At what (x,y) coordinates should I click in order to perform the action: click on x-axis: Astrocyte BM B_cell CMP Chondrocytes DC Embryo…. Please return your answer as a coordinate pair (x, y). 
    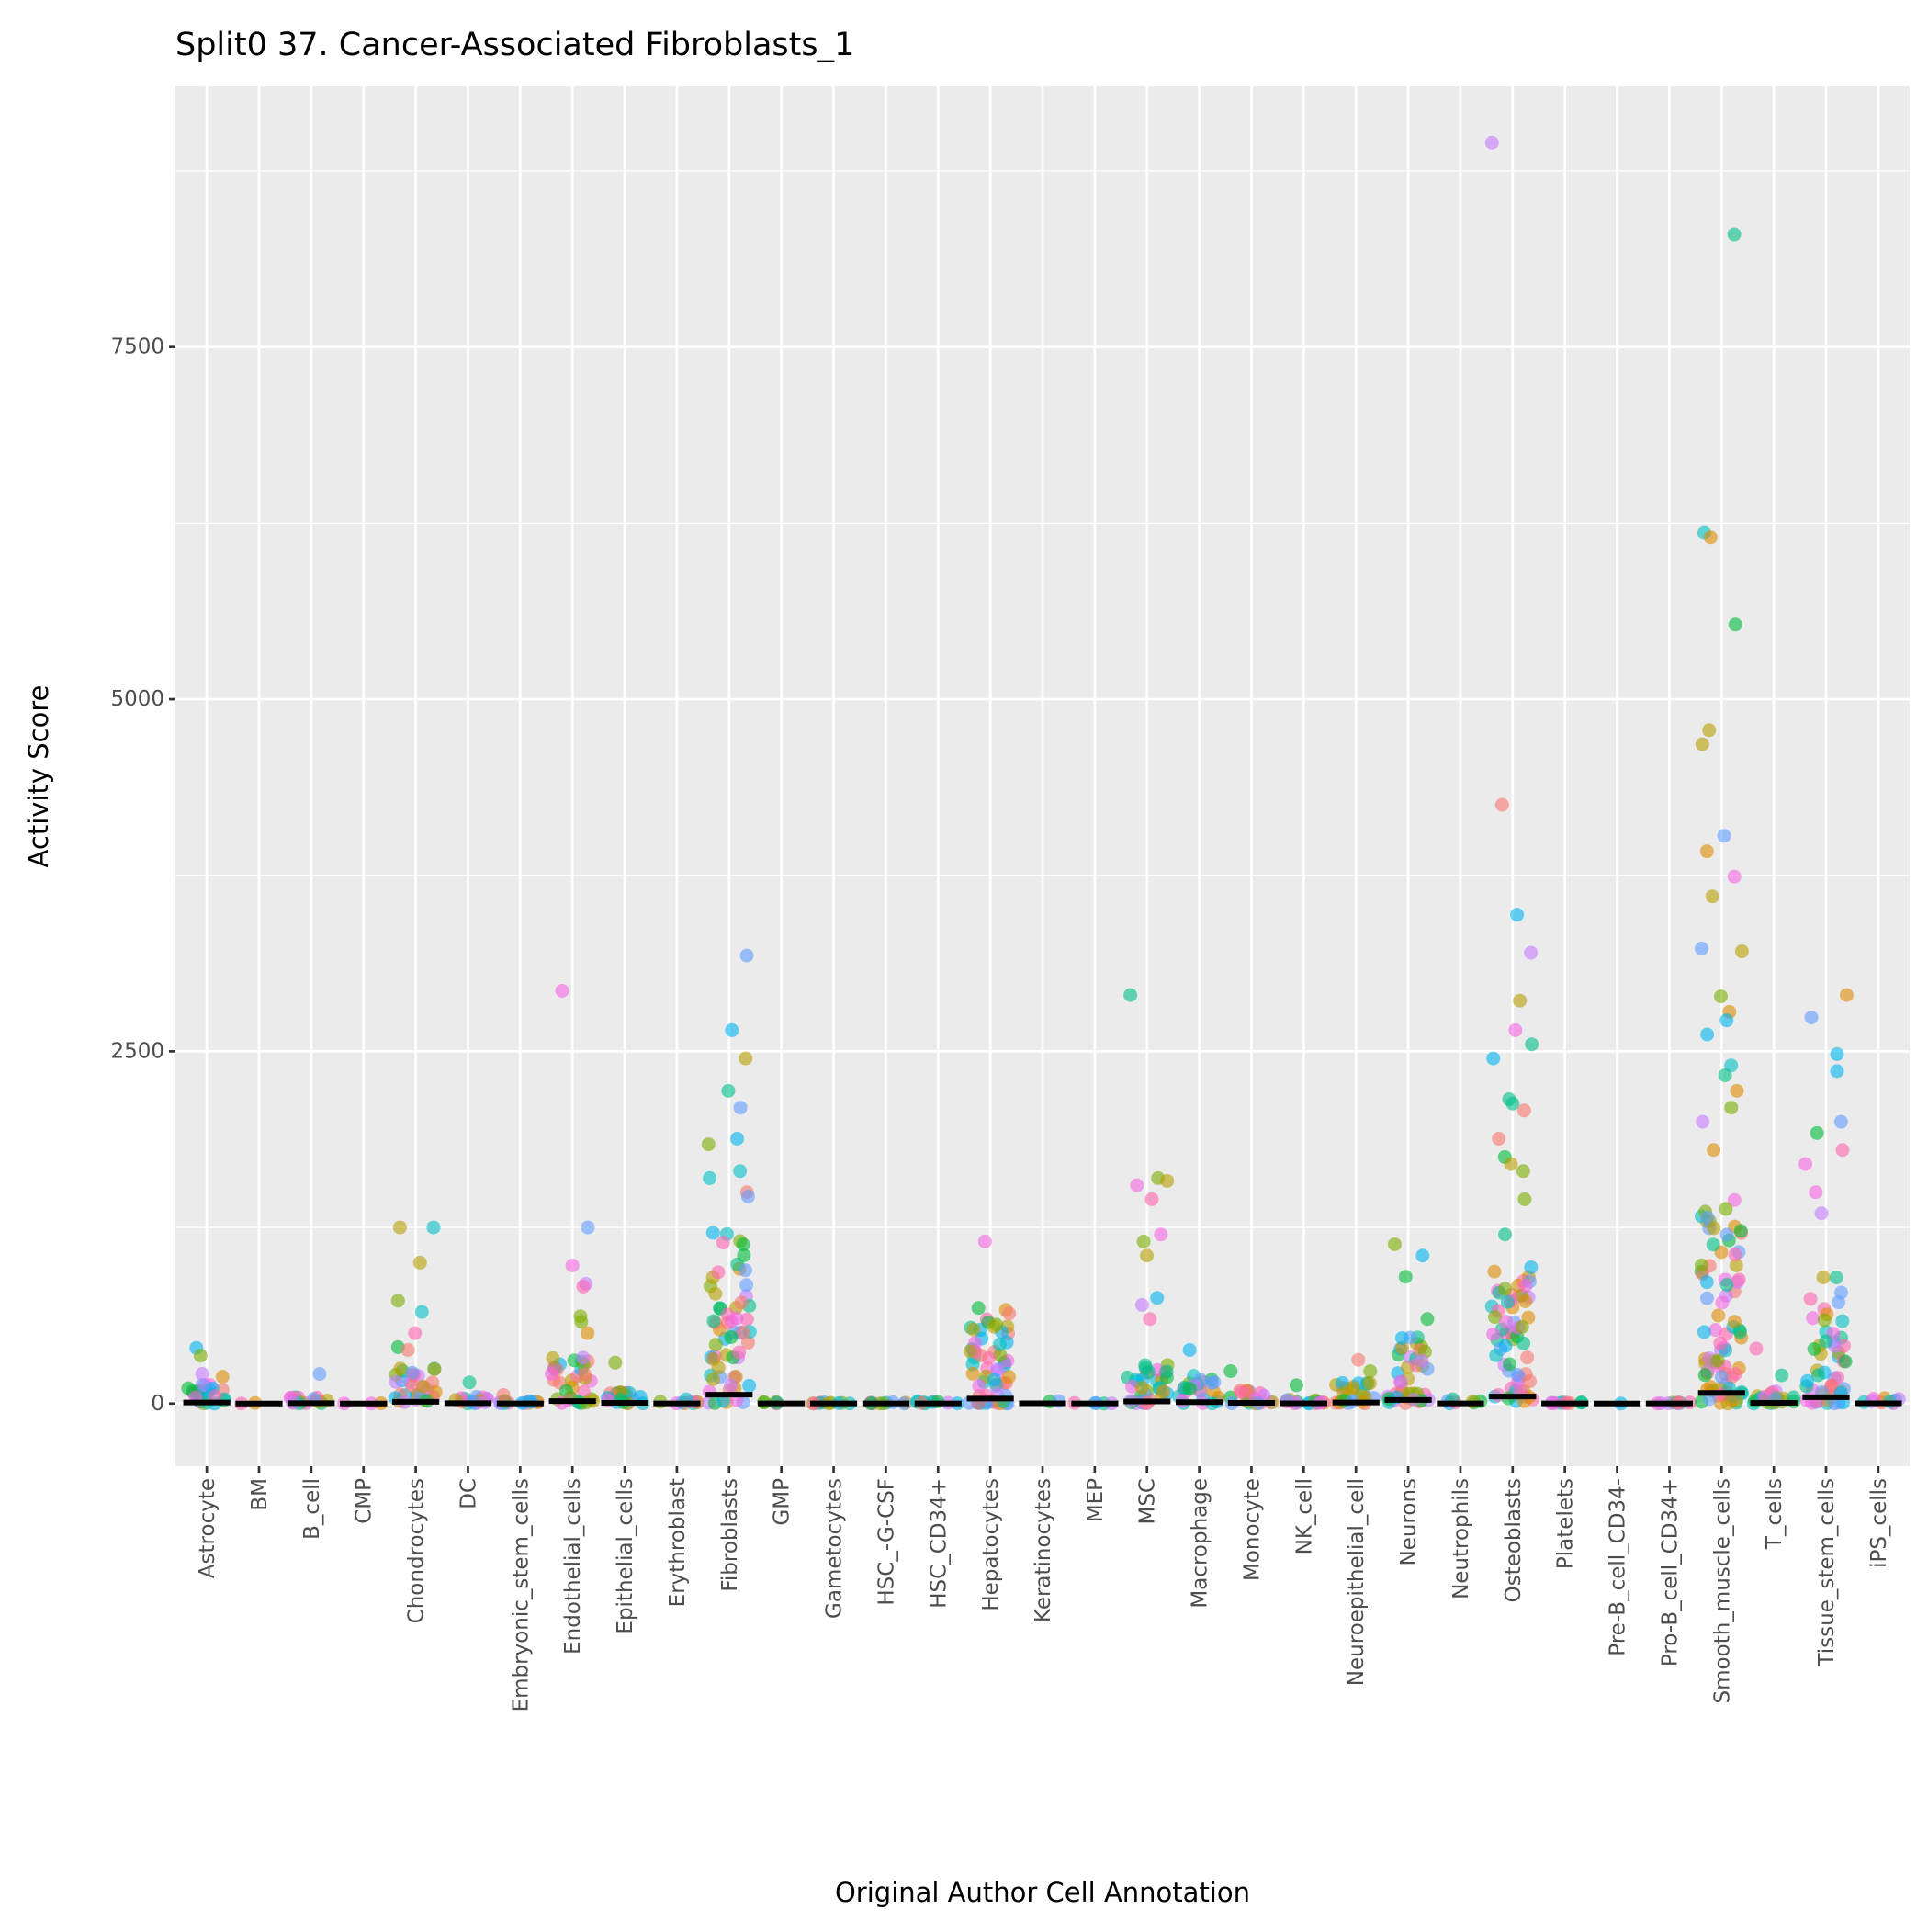
    Looking at the image, I should click on (1043, 1589).